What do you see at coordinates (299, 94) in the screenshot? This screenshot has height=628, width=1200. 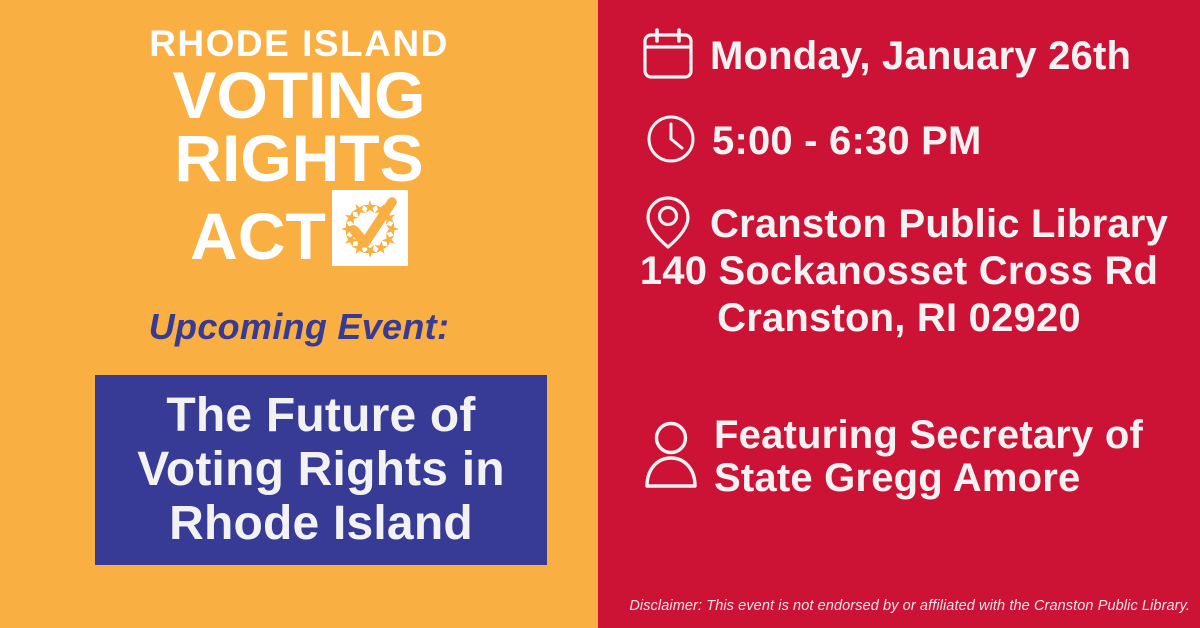 I see `logo-line-voting: VOTING` at bounding box center [299, 94].